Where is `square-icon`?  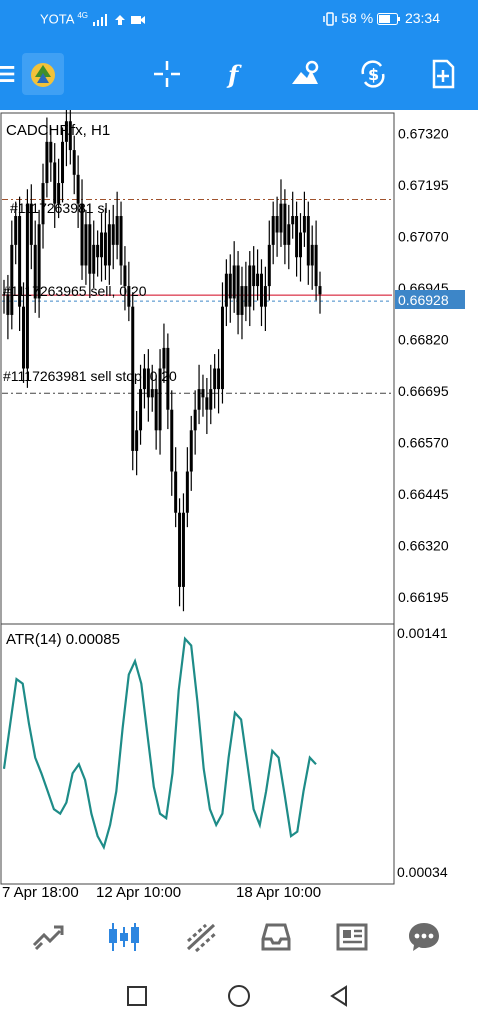 square-icon is located at coordinates (137, 996).